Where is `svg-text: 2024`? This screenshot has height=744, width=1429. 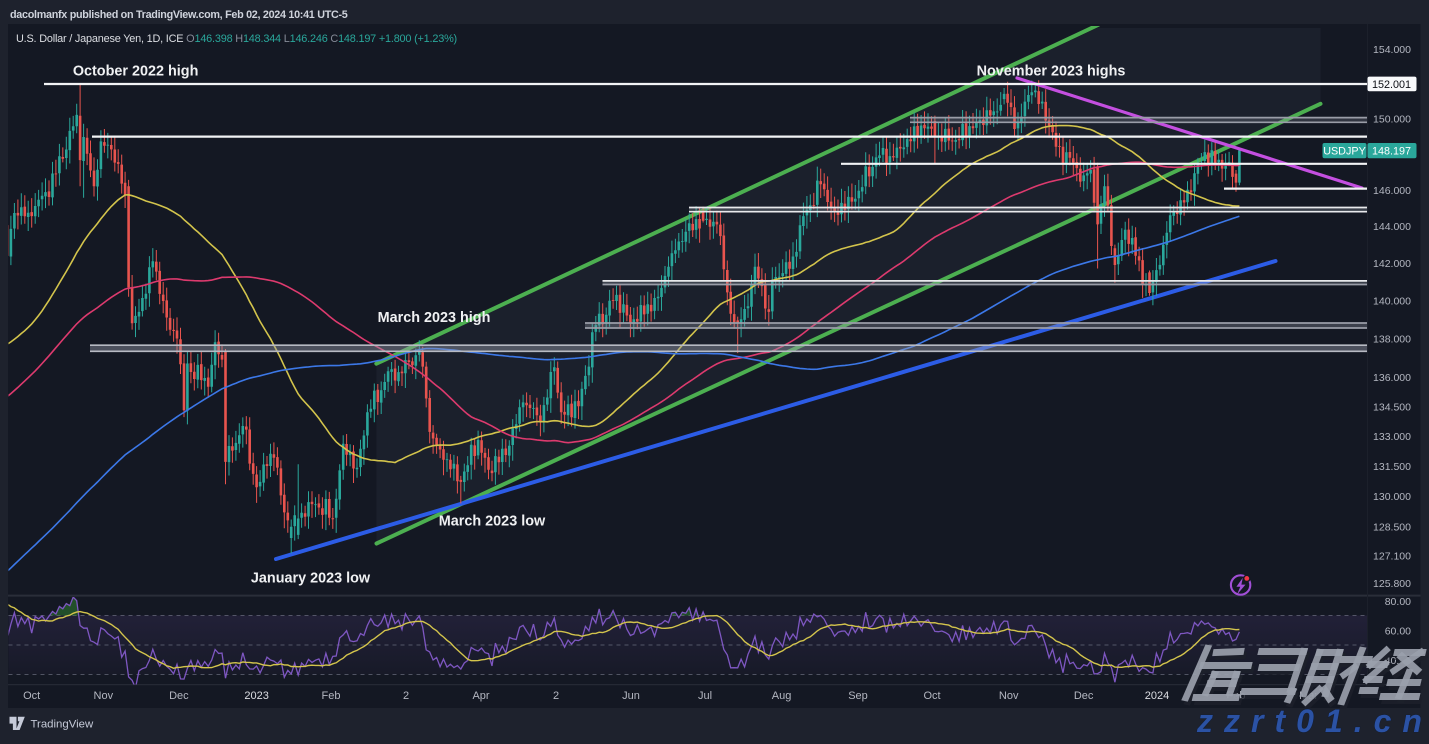
svg-text: 2024 is located at coordinates (1157, 696).